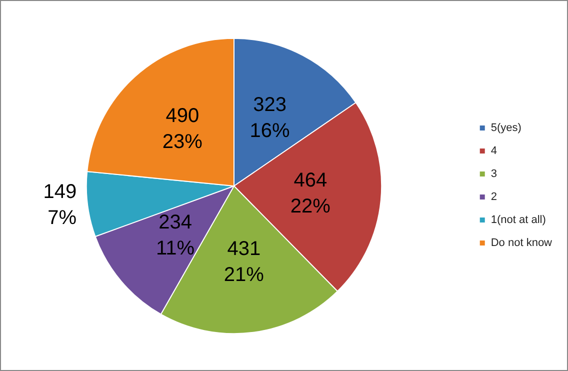  I want to click on legend-label: 1(not at all), so click(518, 220).